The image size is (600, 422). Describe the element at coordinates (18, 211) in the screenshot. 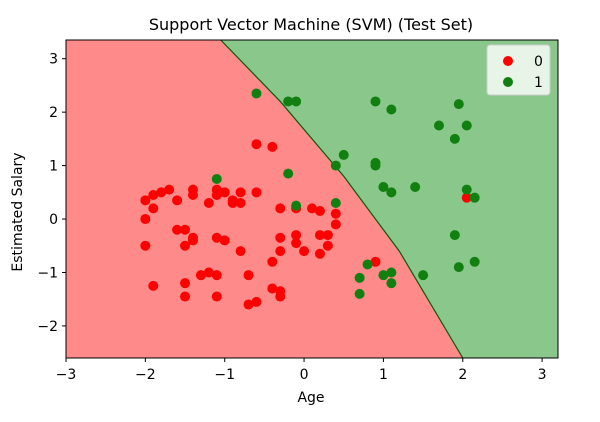

I see `y-axis-label: Estimated Salary` at that location.